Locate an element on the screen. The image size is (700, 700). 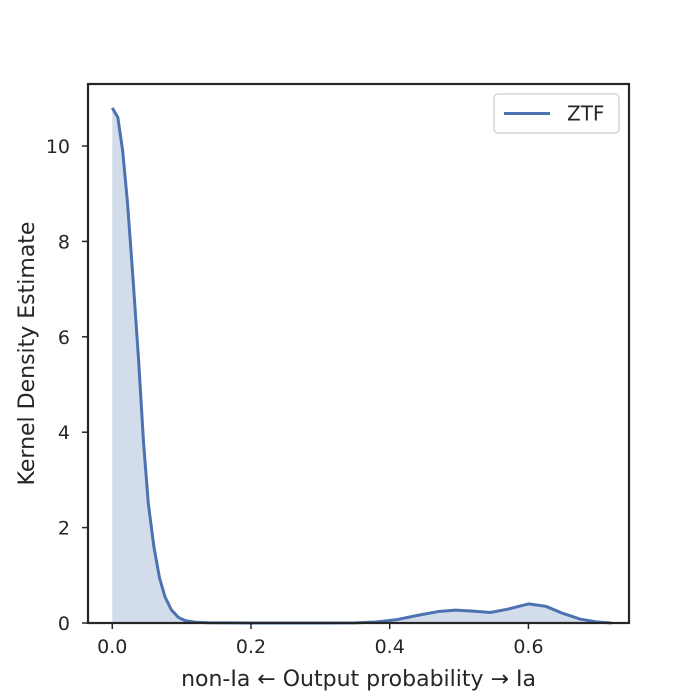
y-tick-label: 10 is located at coordinates (58, 147).